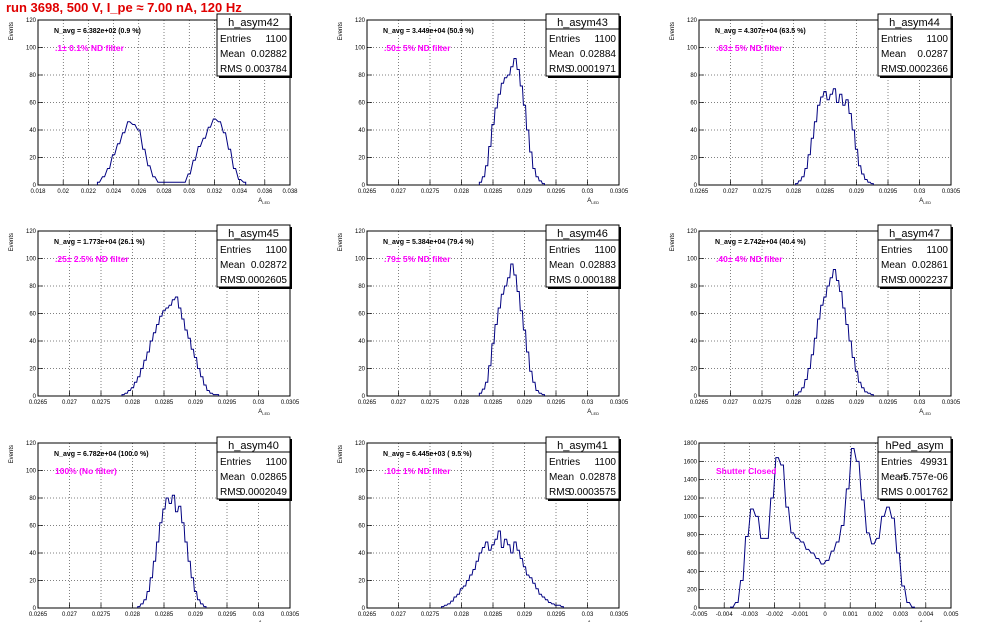 Image resolution: width=996 pixels, height=622 pixels. Describe the element at coordinates (851, 615) in the screenshot. I see `x-tick-label: 0.001` at that location.